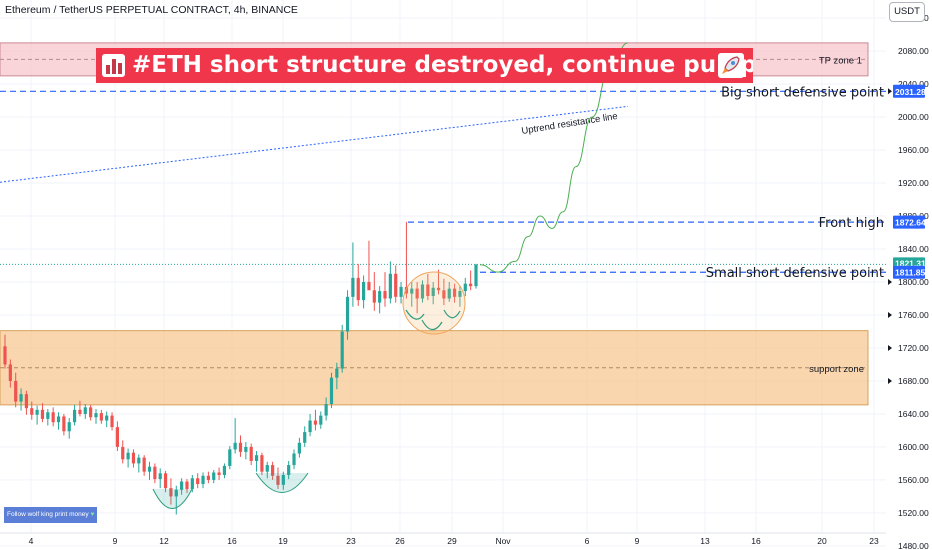  I want to click on rocket-icon, so click(731, 65).